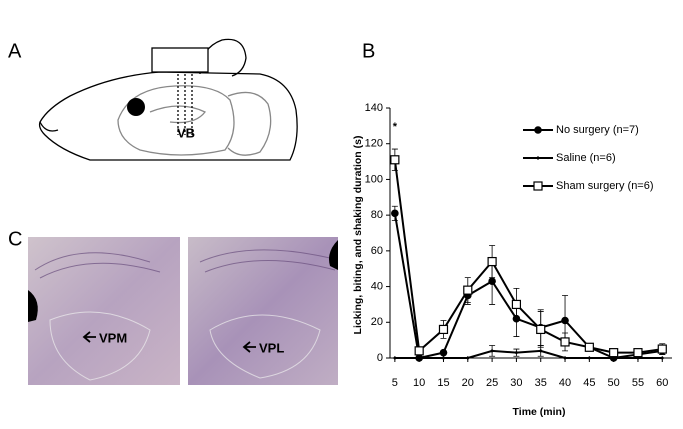 This screenshot has width=683, height=429. What do you see at coordinates (186, 132) in the screenshot?
I see `diagram-label: VB` at bounding box center [186, 132].